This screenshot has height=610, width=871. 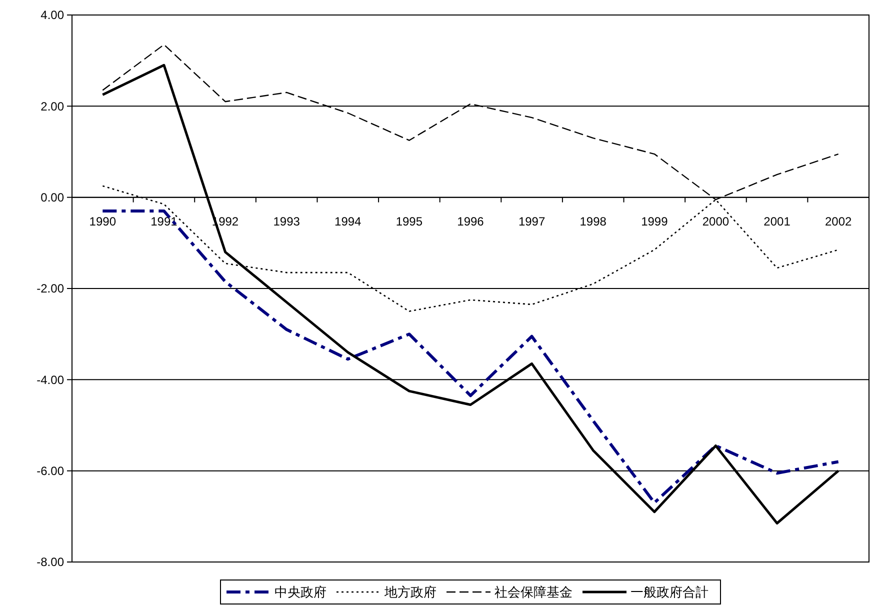 What do you see at coordinates (533, 592) in the screenshot?
I see `legend-label: 社会保障基金` at bounding box center [533, 592].